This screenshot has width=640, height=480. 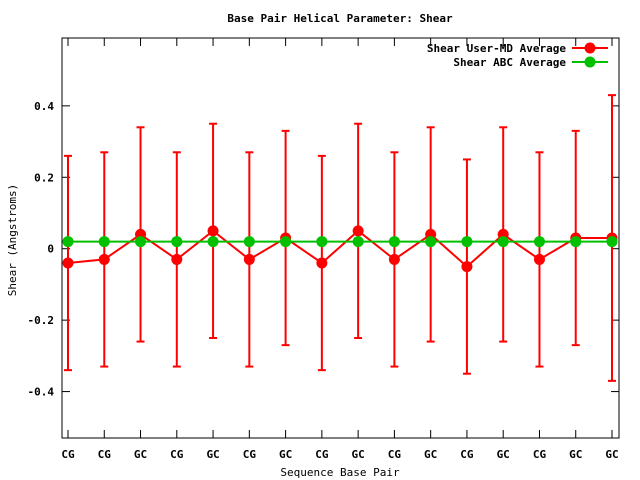 I want to click on series-line-user-md, so click(x=339, y=248).